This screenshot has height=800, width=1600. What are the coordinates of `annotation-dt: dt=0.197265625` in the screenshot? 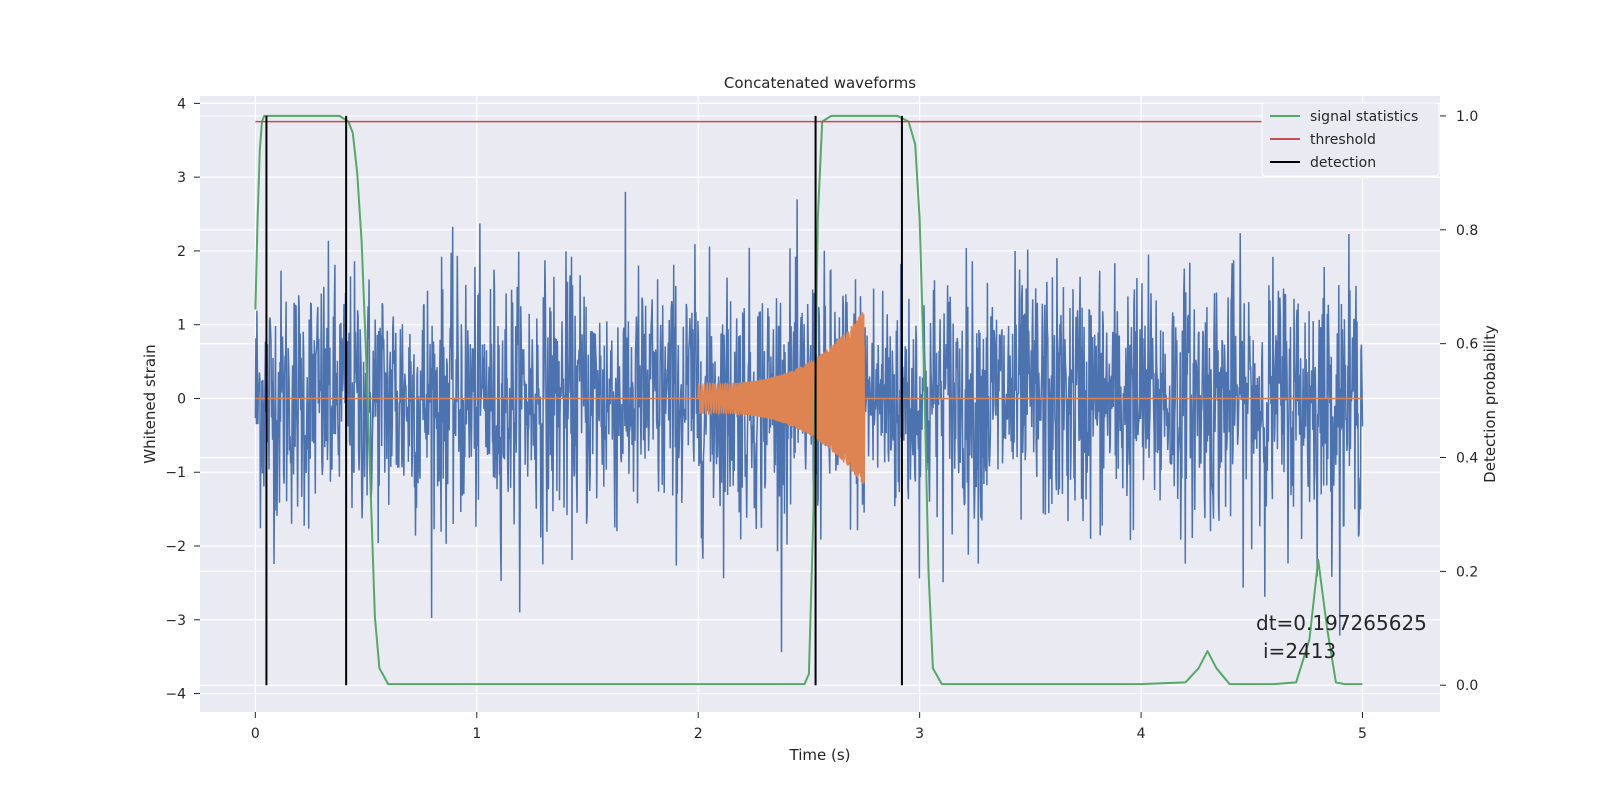 It's located at (1341, 623).